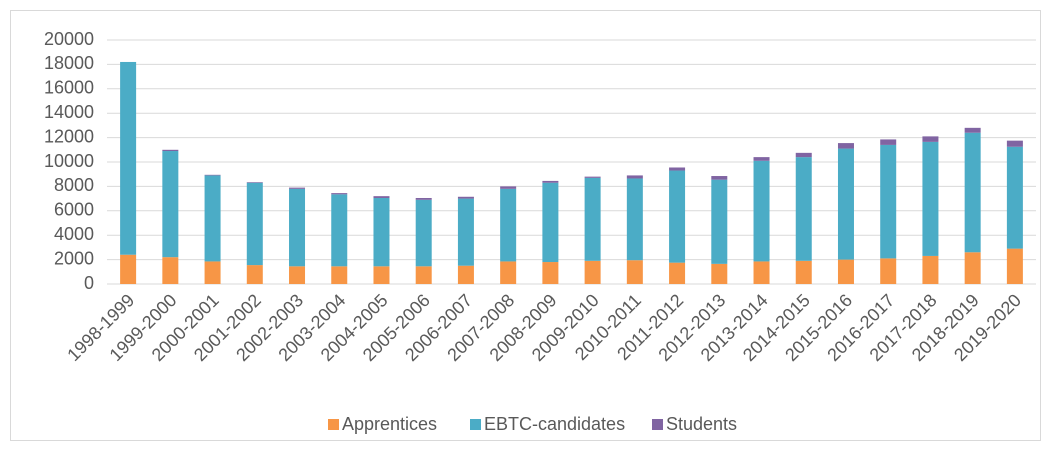 The image size is (1050, 451). Describe the element at coordinates (74, 258) in the screenshot. I see `y-tick-label: 2000` at that location.